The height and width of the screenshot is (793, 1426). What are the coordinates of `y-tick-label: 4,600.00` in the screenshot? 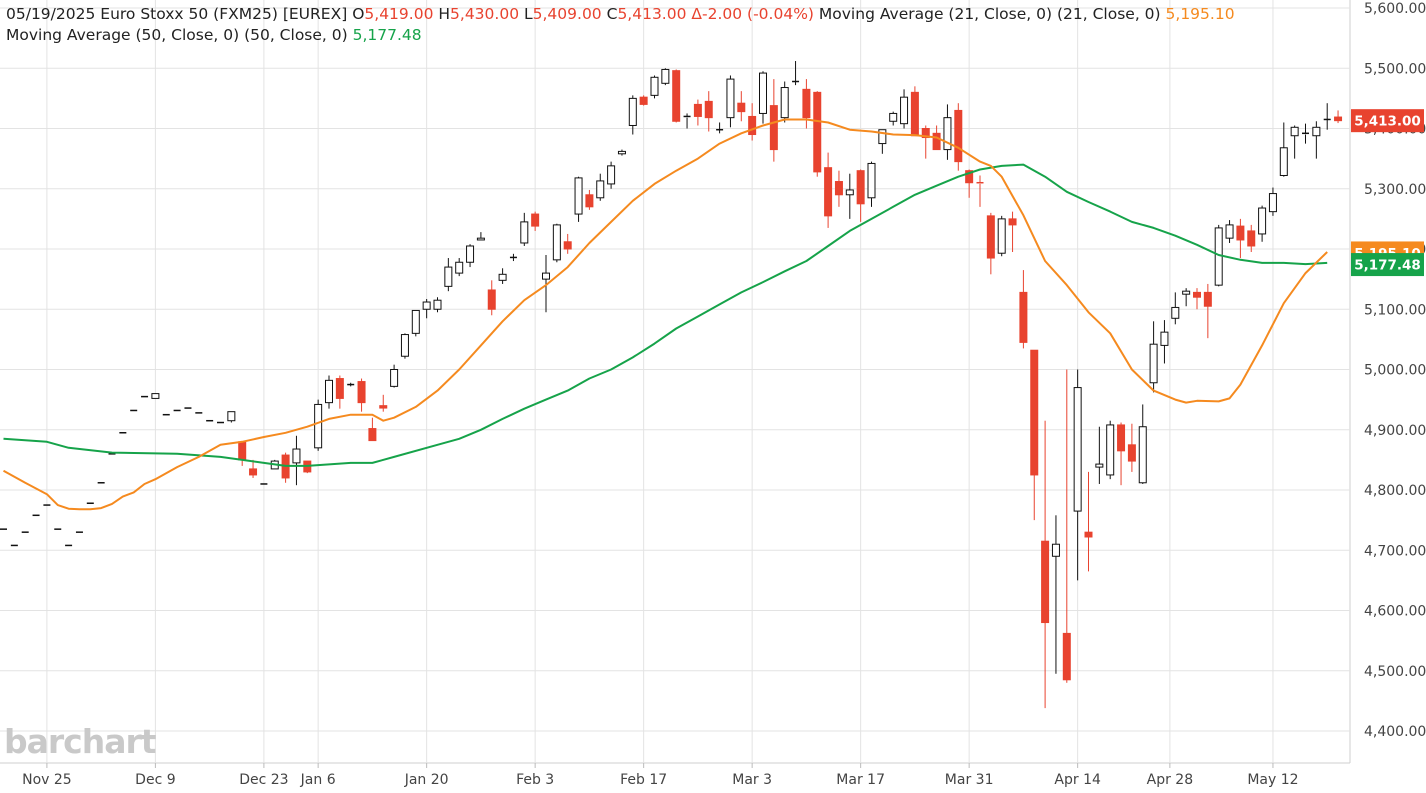 It's located at (1395, 612).